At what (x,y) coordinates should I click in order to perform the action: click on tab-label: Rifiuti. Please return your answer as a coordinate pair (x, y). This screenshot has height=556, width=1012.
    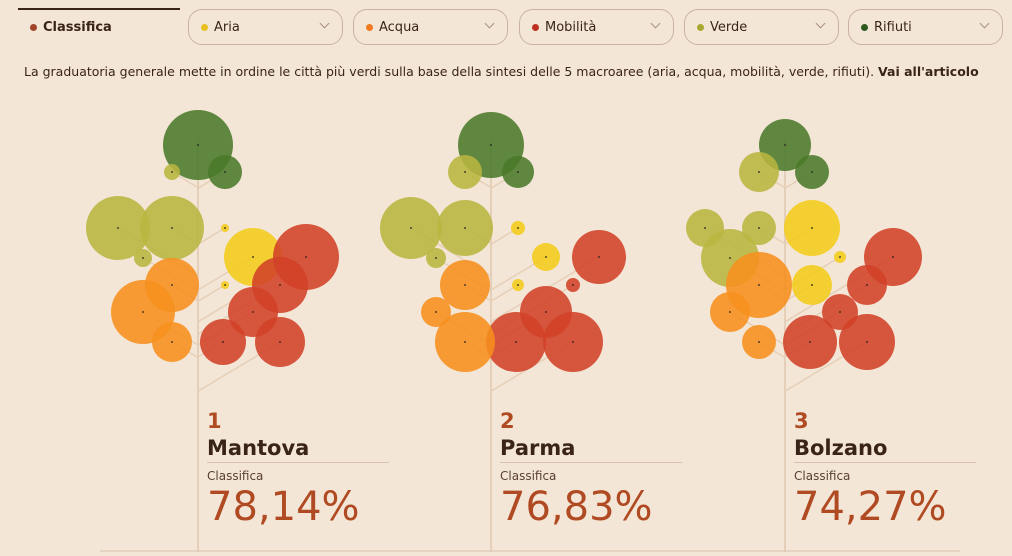
    Looking at the image, I should click on (893, 27).